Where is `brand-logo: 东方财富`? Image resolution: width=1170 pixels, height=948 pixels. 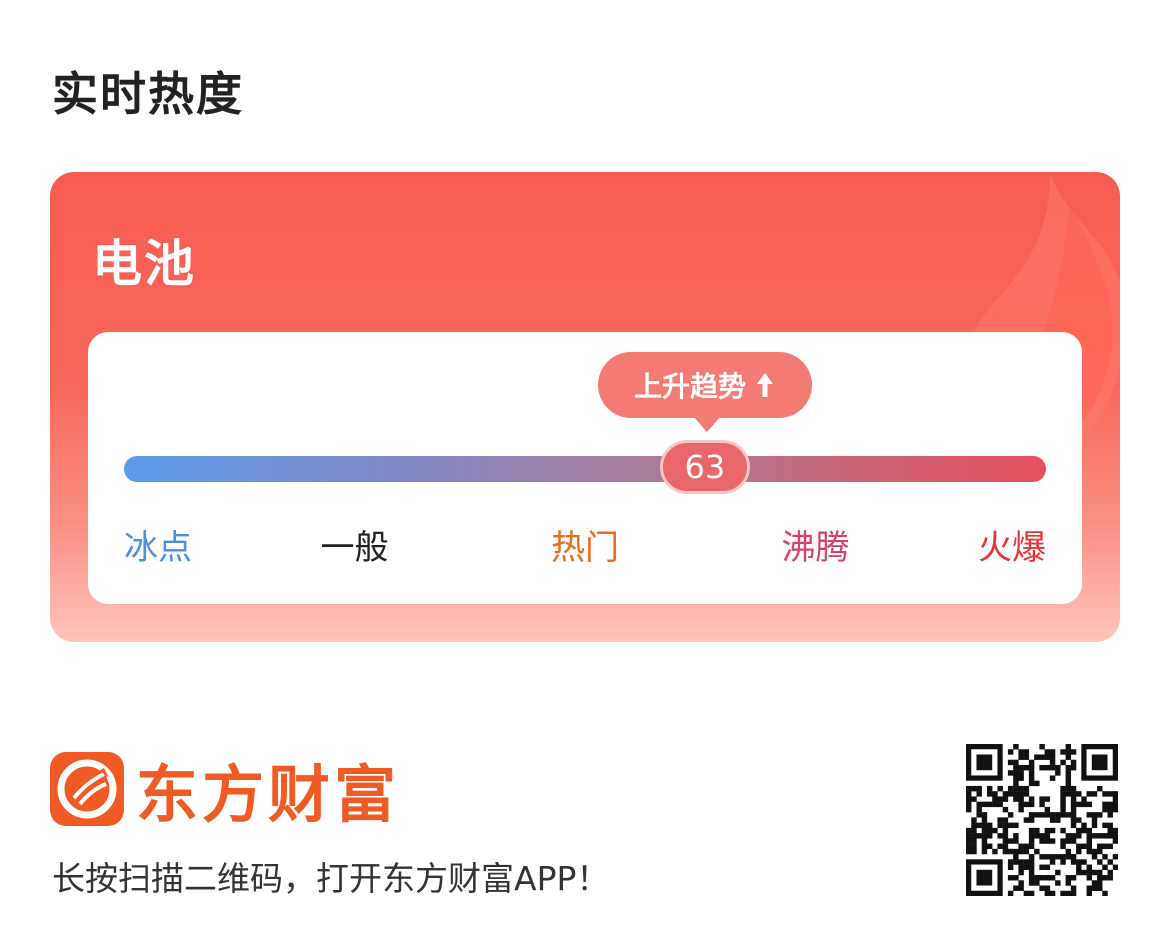
brand-logo: 东方财富 is located at coordinates (225, 789).